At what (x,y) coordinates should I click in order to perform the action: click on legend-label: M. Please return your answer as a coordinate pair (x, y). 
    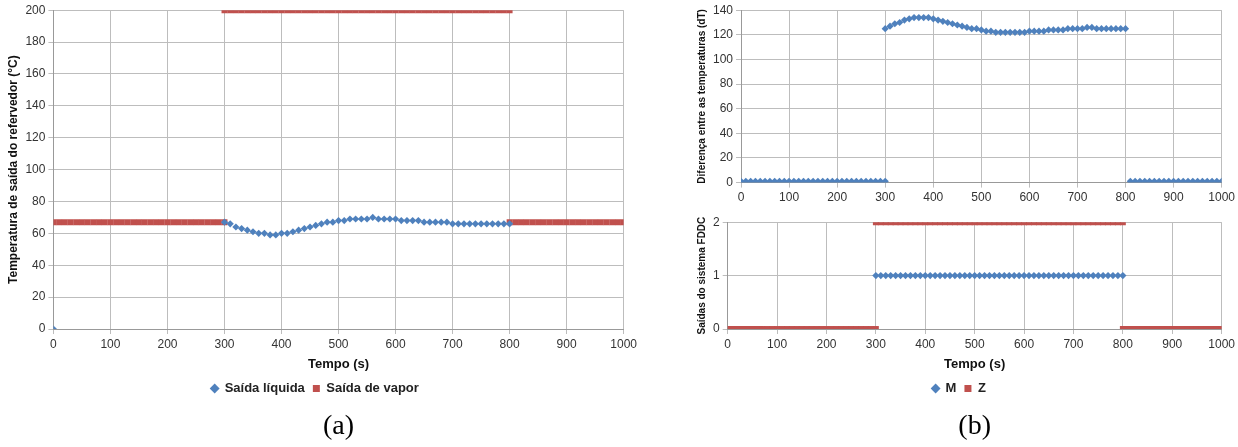
    Looking at the image, I should click on (951, 388).